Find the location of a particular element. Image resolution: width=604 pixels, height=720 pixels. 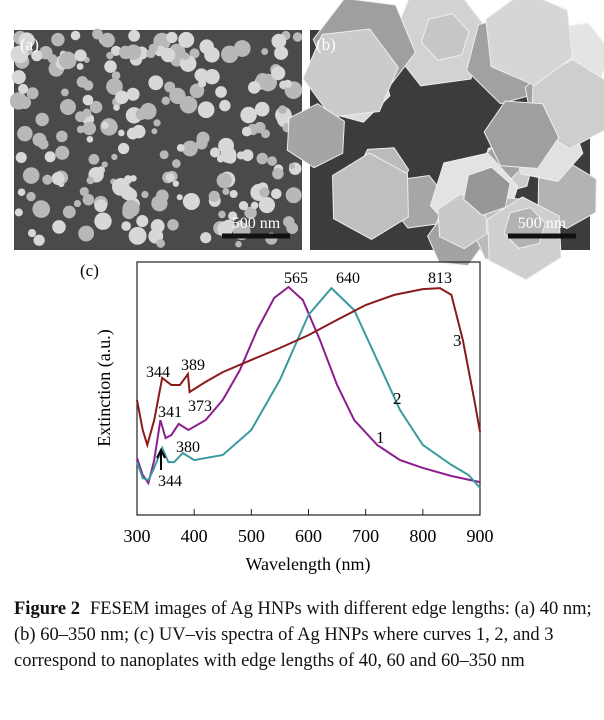

caption-label: Figure 2 is located at coordinates (47, 609).